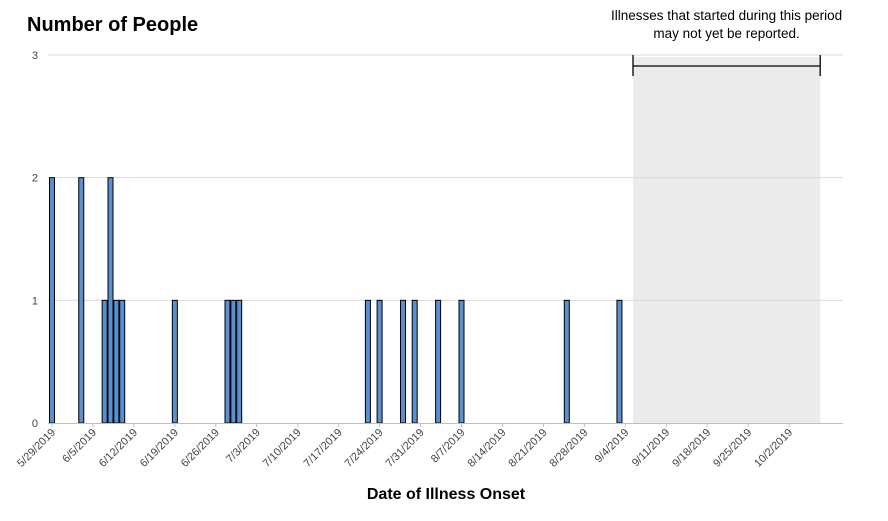  What do you see at coordinates (35, 240) in the screenshot?
I see `y-tick-labels: 0 1 2 3` at bounding box center [35, 240].